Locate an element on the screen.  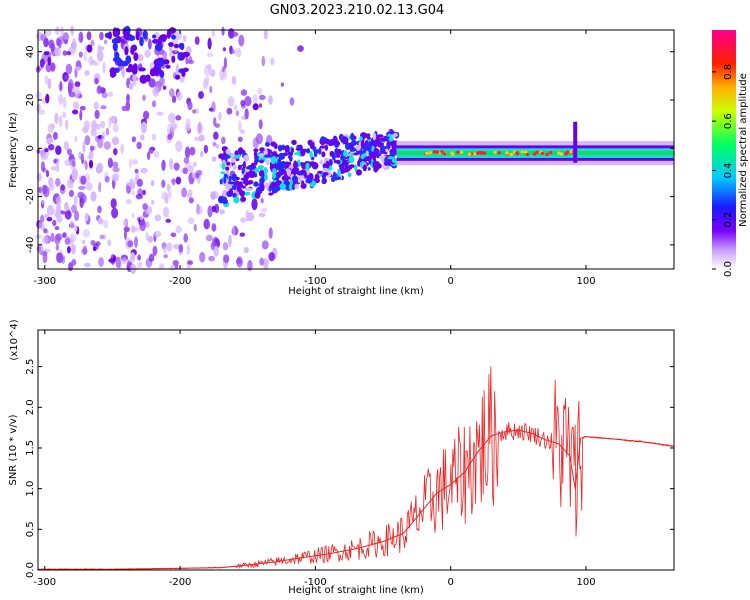
colorbar-tick-label: 0.4 is located at coordinates (728, 170).